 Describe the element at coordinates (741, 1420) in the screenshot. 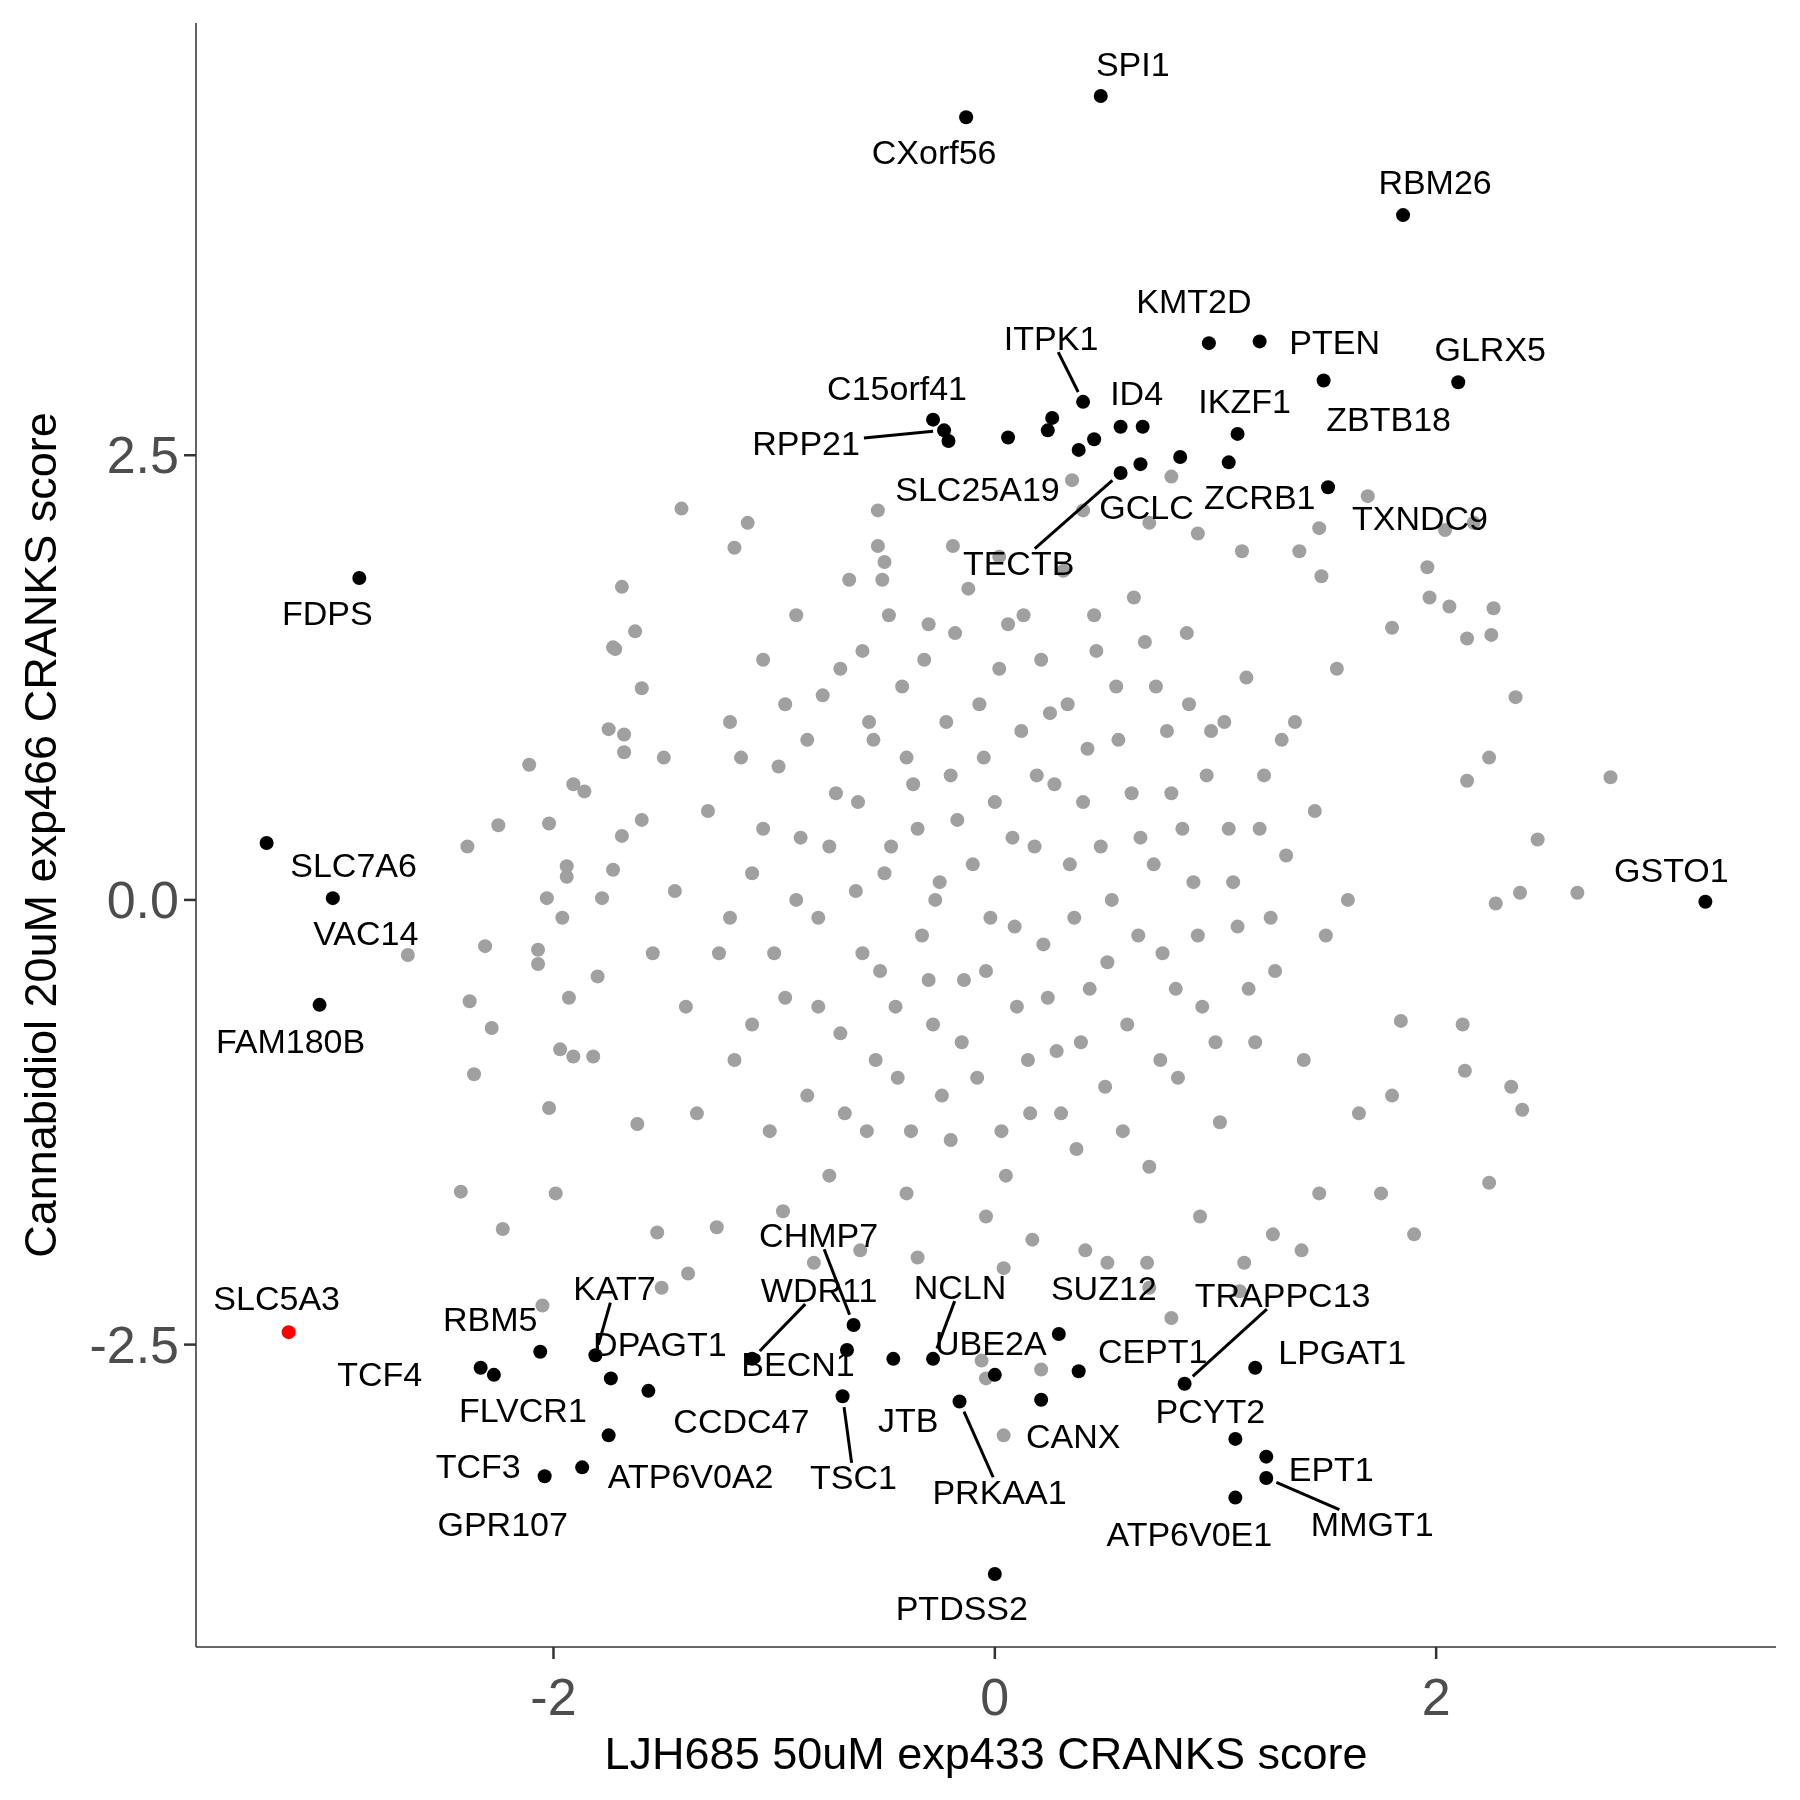

I see `annotation: CCDC47` at that location.